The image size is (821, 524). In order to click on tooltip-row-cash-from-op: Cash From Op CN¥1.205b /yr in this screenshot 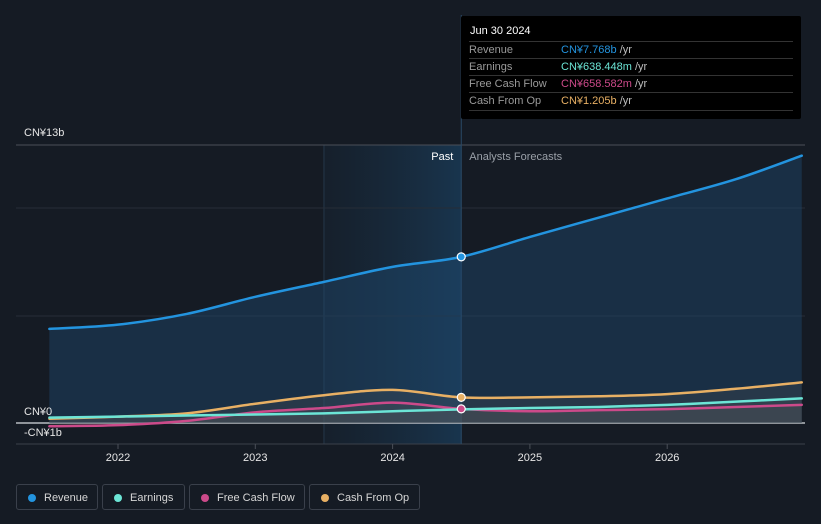, I will do `click(631, 101)`.